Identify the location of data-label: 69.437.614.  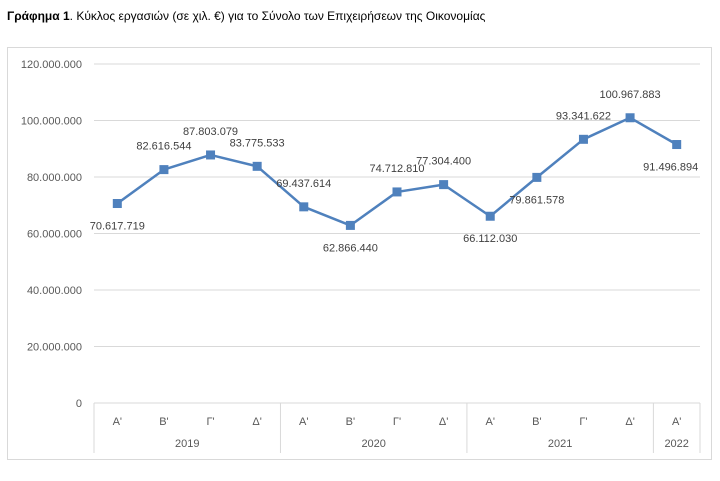
(303, 184).